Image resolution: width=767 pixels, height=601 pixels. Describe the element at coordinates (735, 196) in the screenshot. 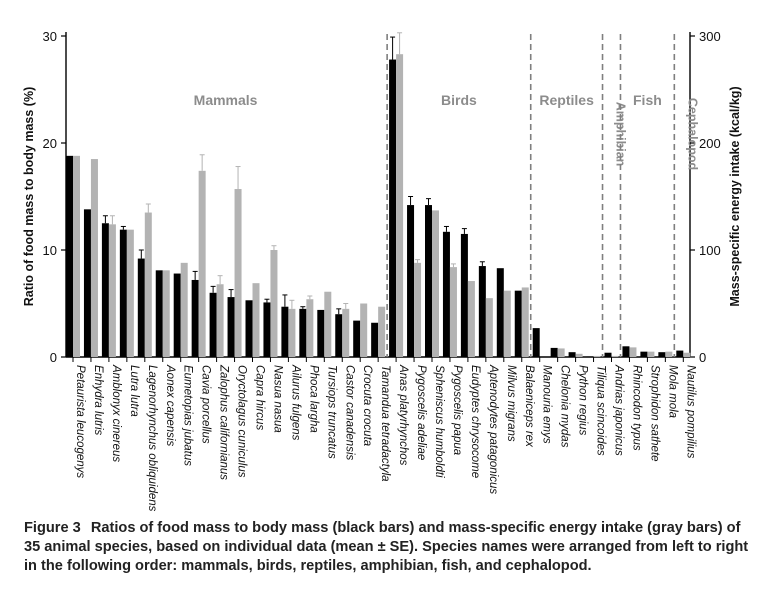

I see `right-axis-title: Mass-specific energy intake (kcal/kg)` at that location.